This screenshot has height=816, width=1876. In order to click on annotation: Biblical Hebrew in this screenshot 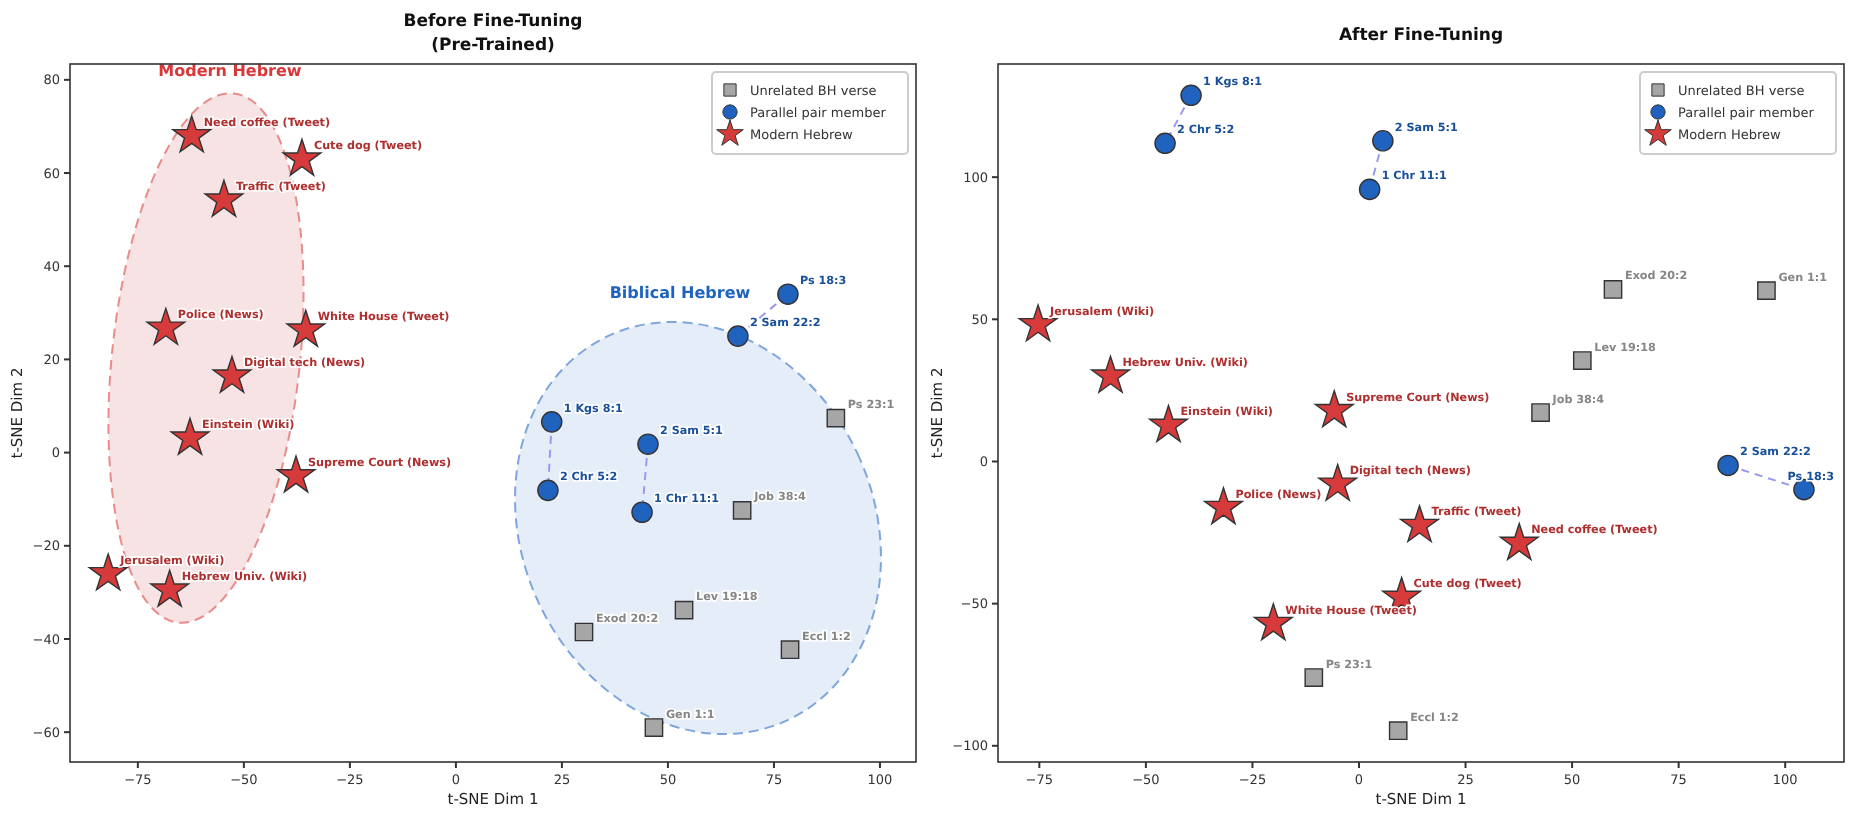, I will do `click(680, 293)`.